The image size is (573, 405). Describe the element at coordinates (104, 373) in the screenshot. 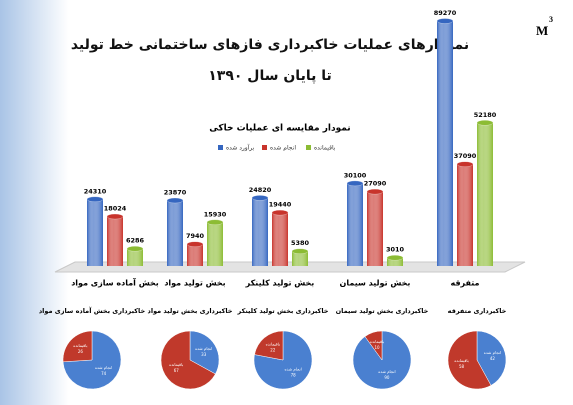

I see `slice-value: 74` at that location.